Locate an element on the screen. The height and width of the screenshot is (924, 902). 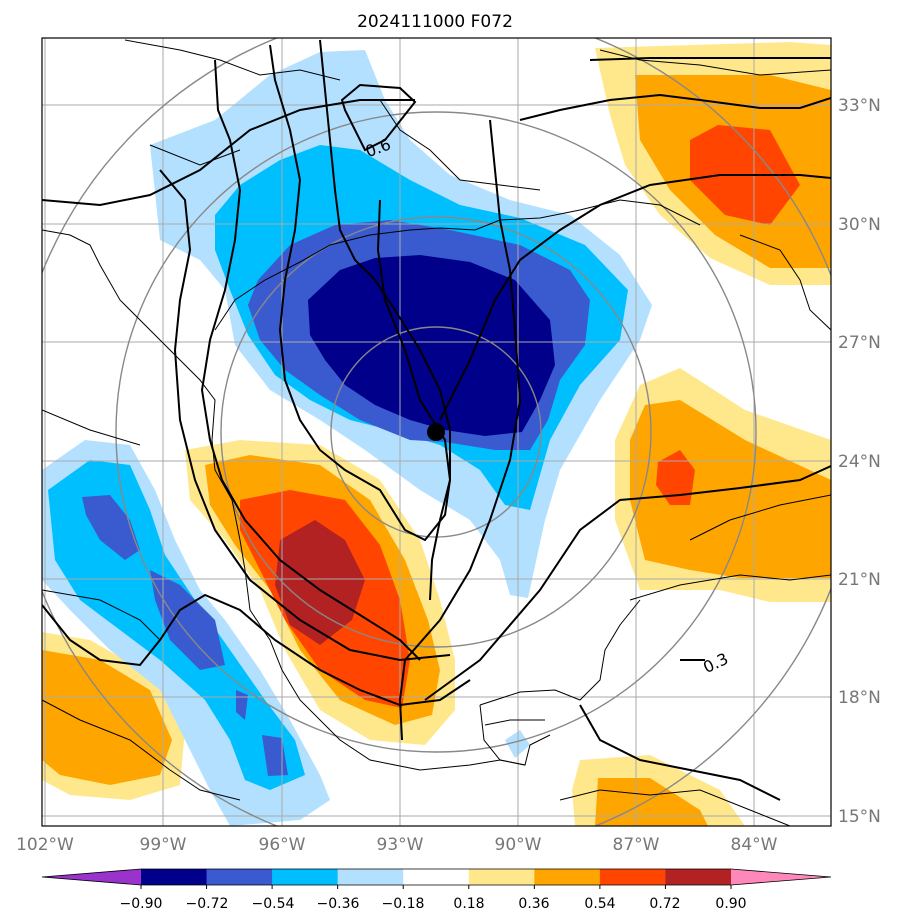
storm-center-marker is located at coordinates (436, 432).